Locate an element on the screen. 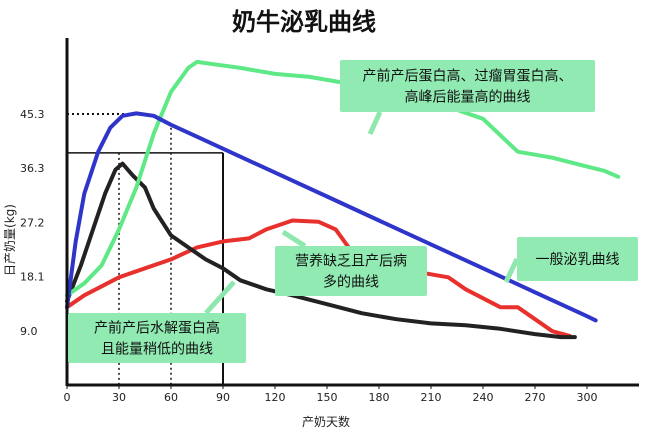  x-tick-label: 90 is located at coordinates (223, 397).